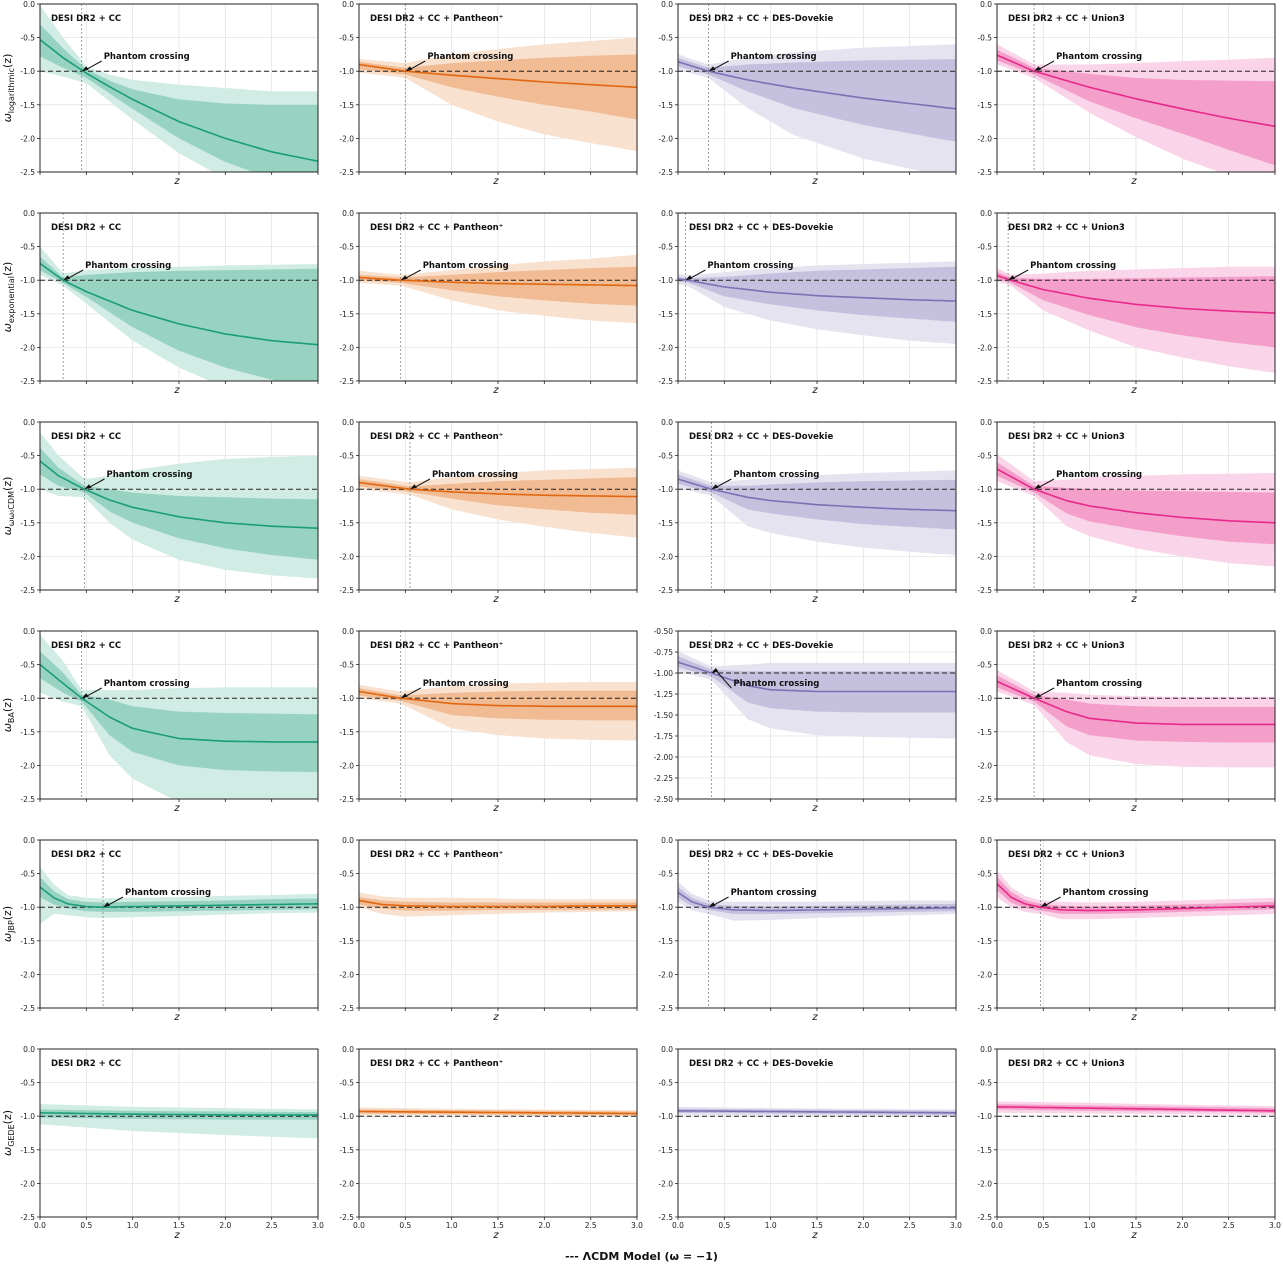 Image resolution: width=1283 pixels, height=1268 pixels. What do you see at coordinates (761, 228) in the screenshot?
I see `panel-title: DESI DR2 + CC + DES-Dovekie` at bounding box center [761, 228].